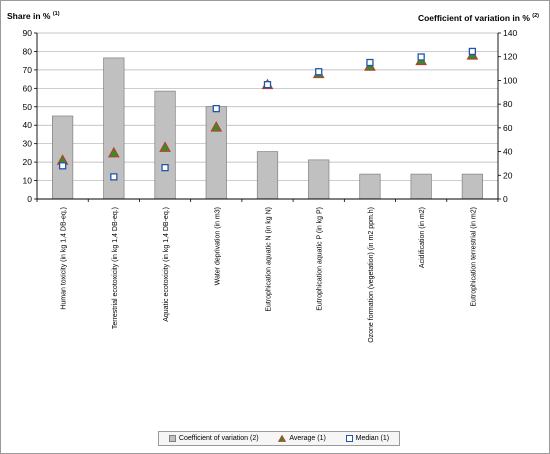  What do you see at coordinates (508, 128) in the screenshot?
I see `y-right-tick-label: 60` at bounding box center [508, 128].